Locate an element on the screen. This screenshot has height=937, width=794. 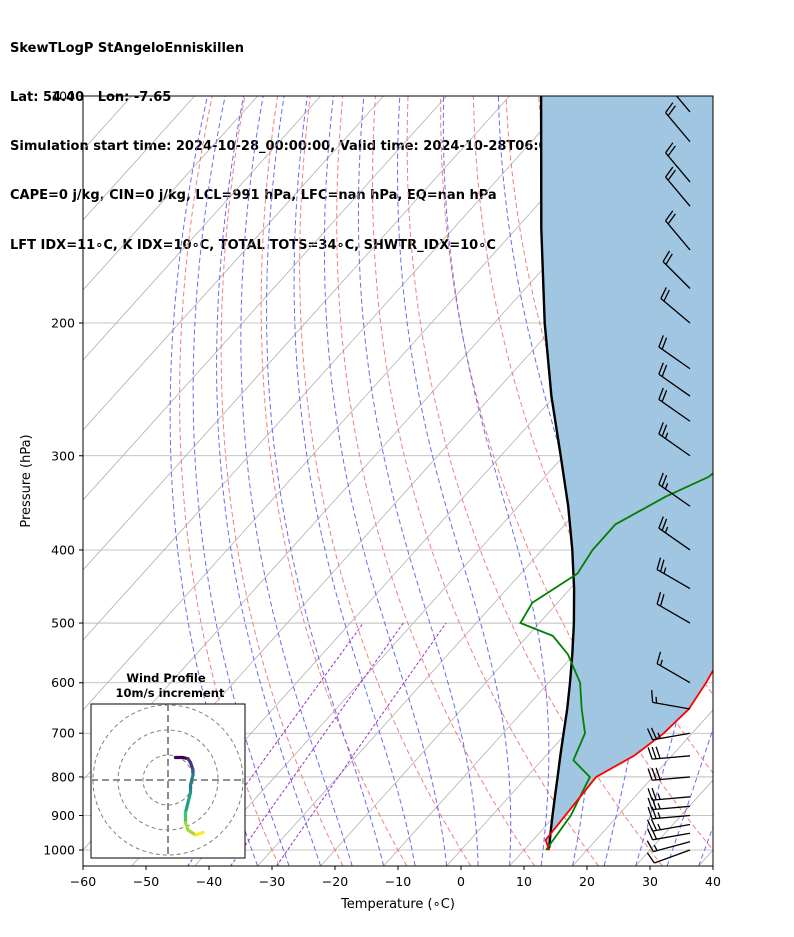
temperature-line is located at coordinates (628, 759).